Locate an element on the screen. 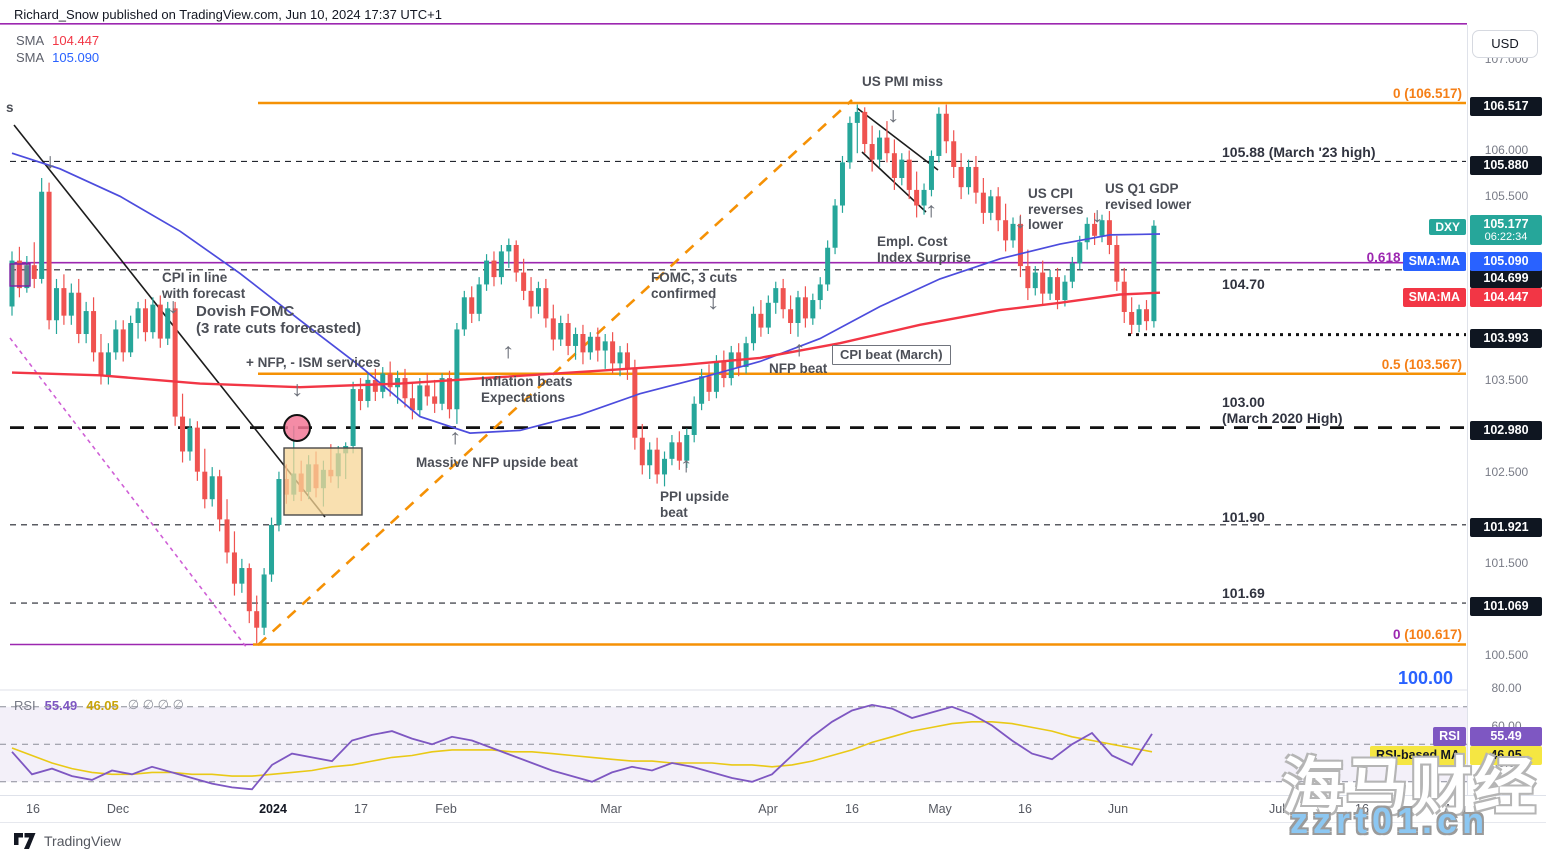 The width and height of the screenshot is (1546, 857). sma2-legend: SMA 105.090 is located at coordinates (57, 57).